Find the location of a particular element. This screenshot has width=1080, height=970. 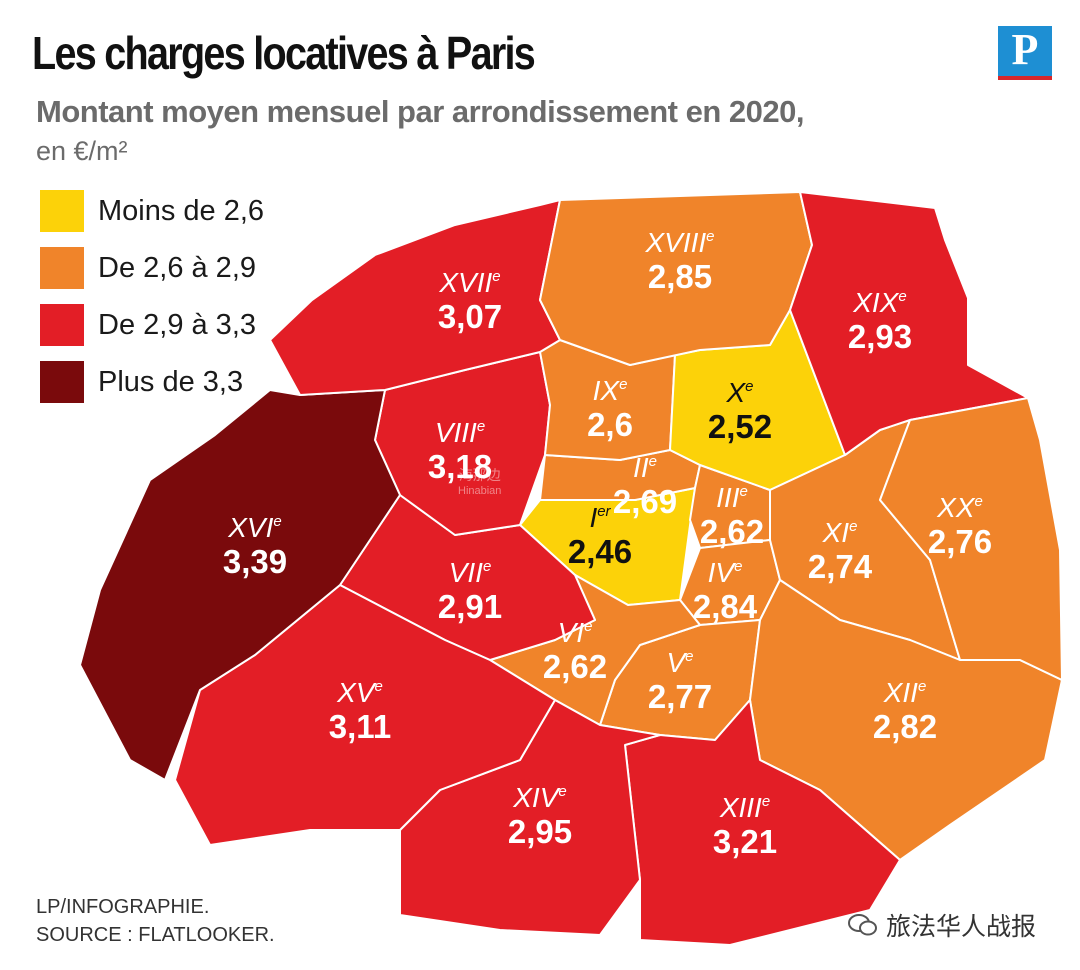

credit-line-2: SOURCE : FLATLOOKER. is located at coordinates (155, 935).